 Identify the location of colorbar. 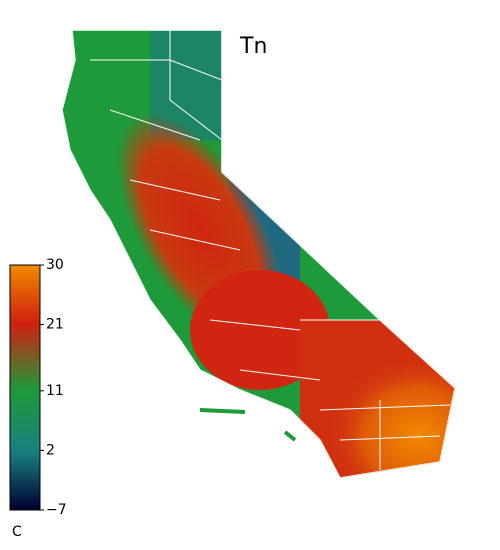
(25, 387).